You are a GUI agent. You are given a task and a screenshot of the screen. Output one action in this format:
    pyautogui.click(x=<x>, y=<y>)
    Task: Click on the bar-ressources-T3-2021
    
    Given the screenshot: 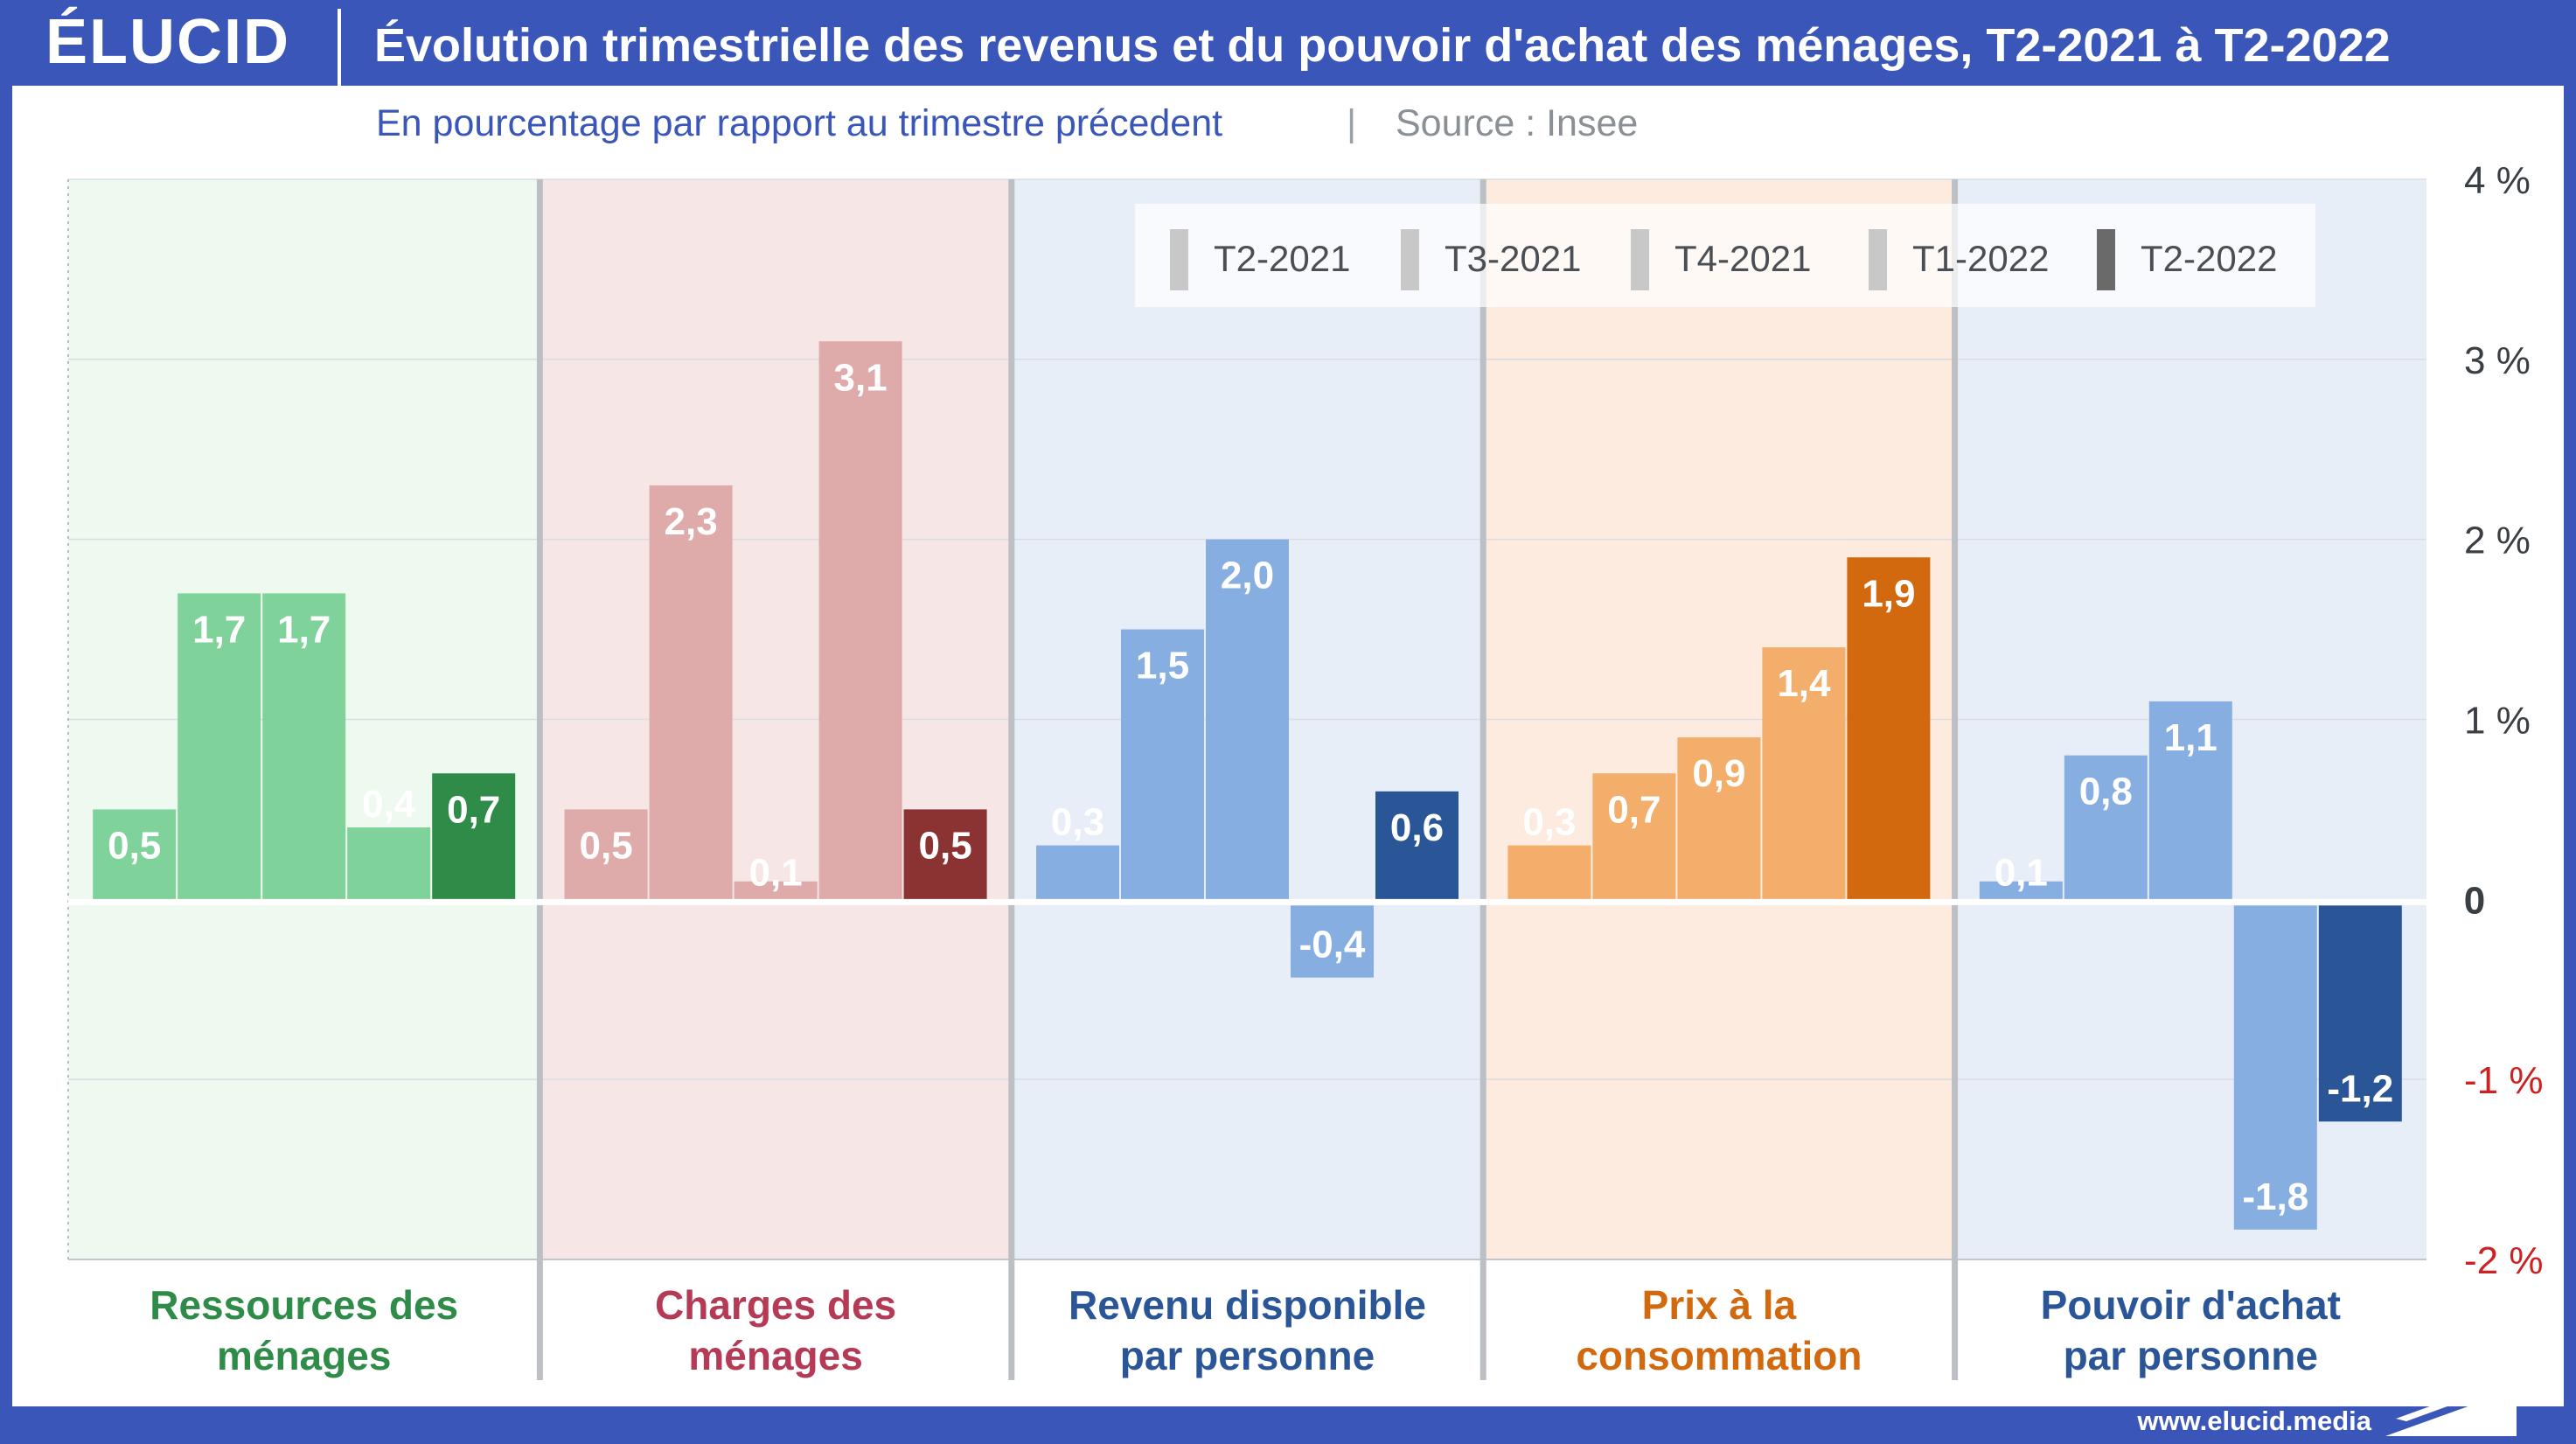 What is the action you would take?
    pyautogui.click(x=219, y=747)
    